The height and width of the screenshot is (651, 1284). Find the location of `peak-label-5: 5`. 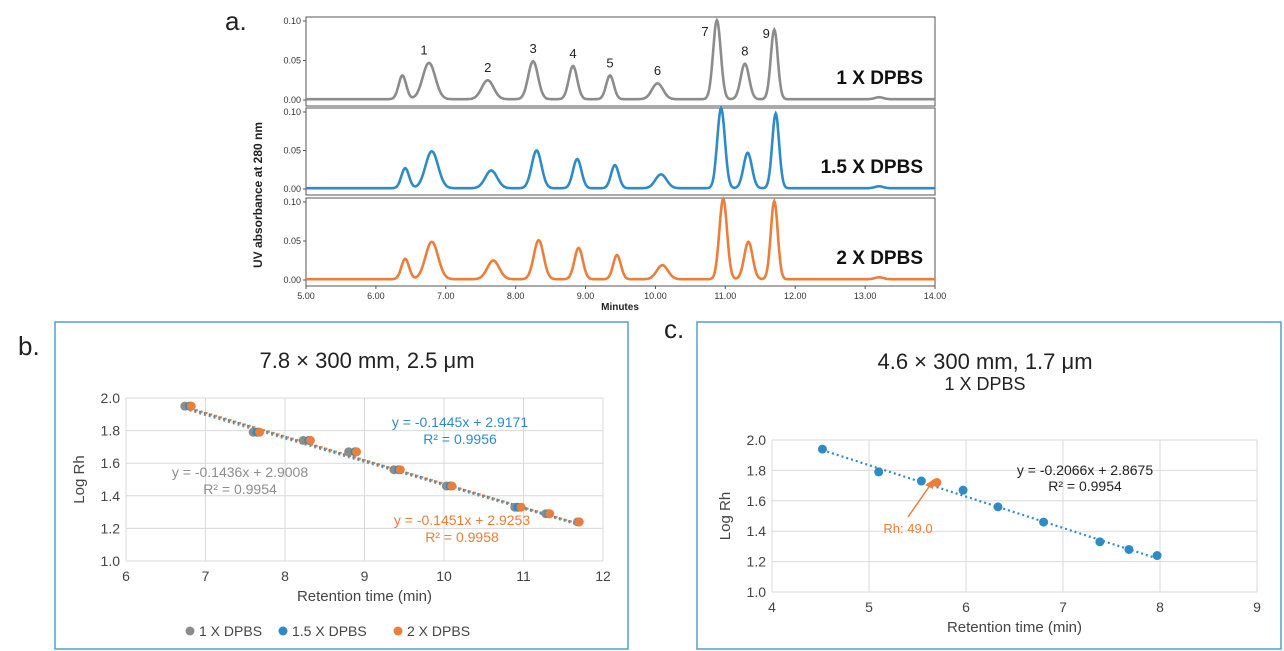

peak-label-5: 5 is located at coordinates (609, 62).